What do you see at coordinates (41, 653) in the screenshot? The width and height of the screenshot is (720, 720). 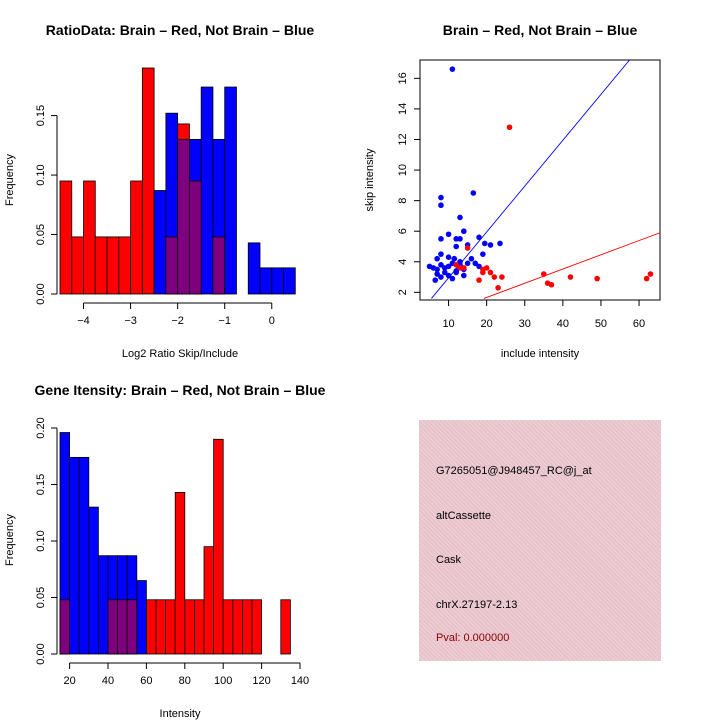 I see `y-tick-label: 0.00` at bounding box center [41, 653].